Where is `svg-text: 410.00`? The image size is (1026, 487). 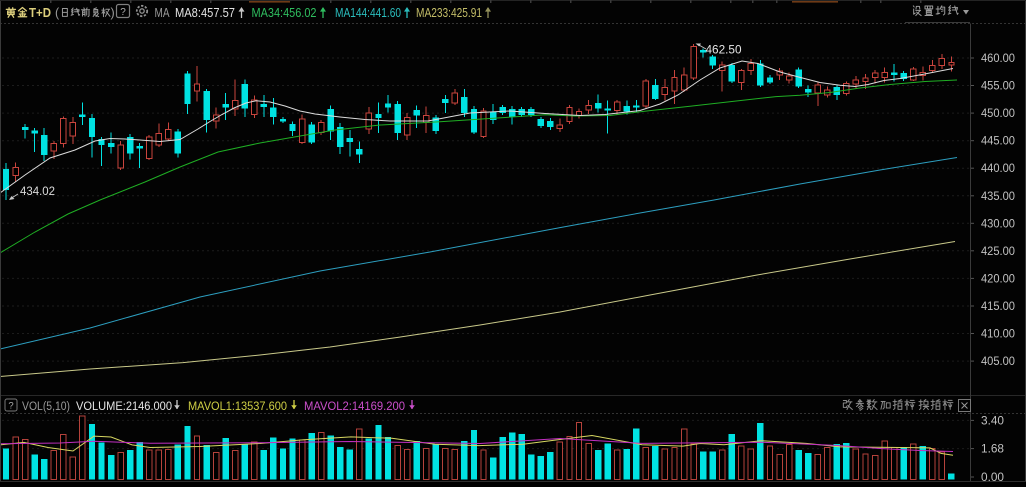 svg-text: 410.00 is located at coordinates (998, 335).